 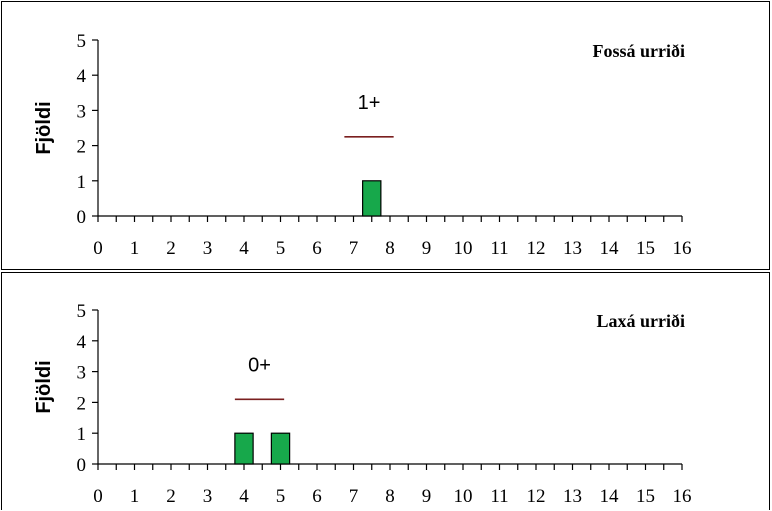 I want to click on chart-title: Fossá urriði, so click(x=639, y=51).